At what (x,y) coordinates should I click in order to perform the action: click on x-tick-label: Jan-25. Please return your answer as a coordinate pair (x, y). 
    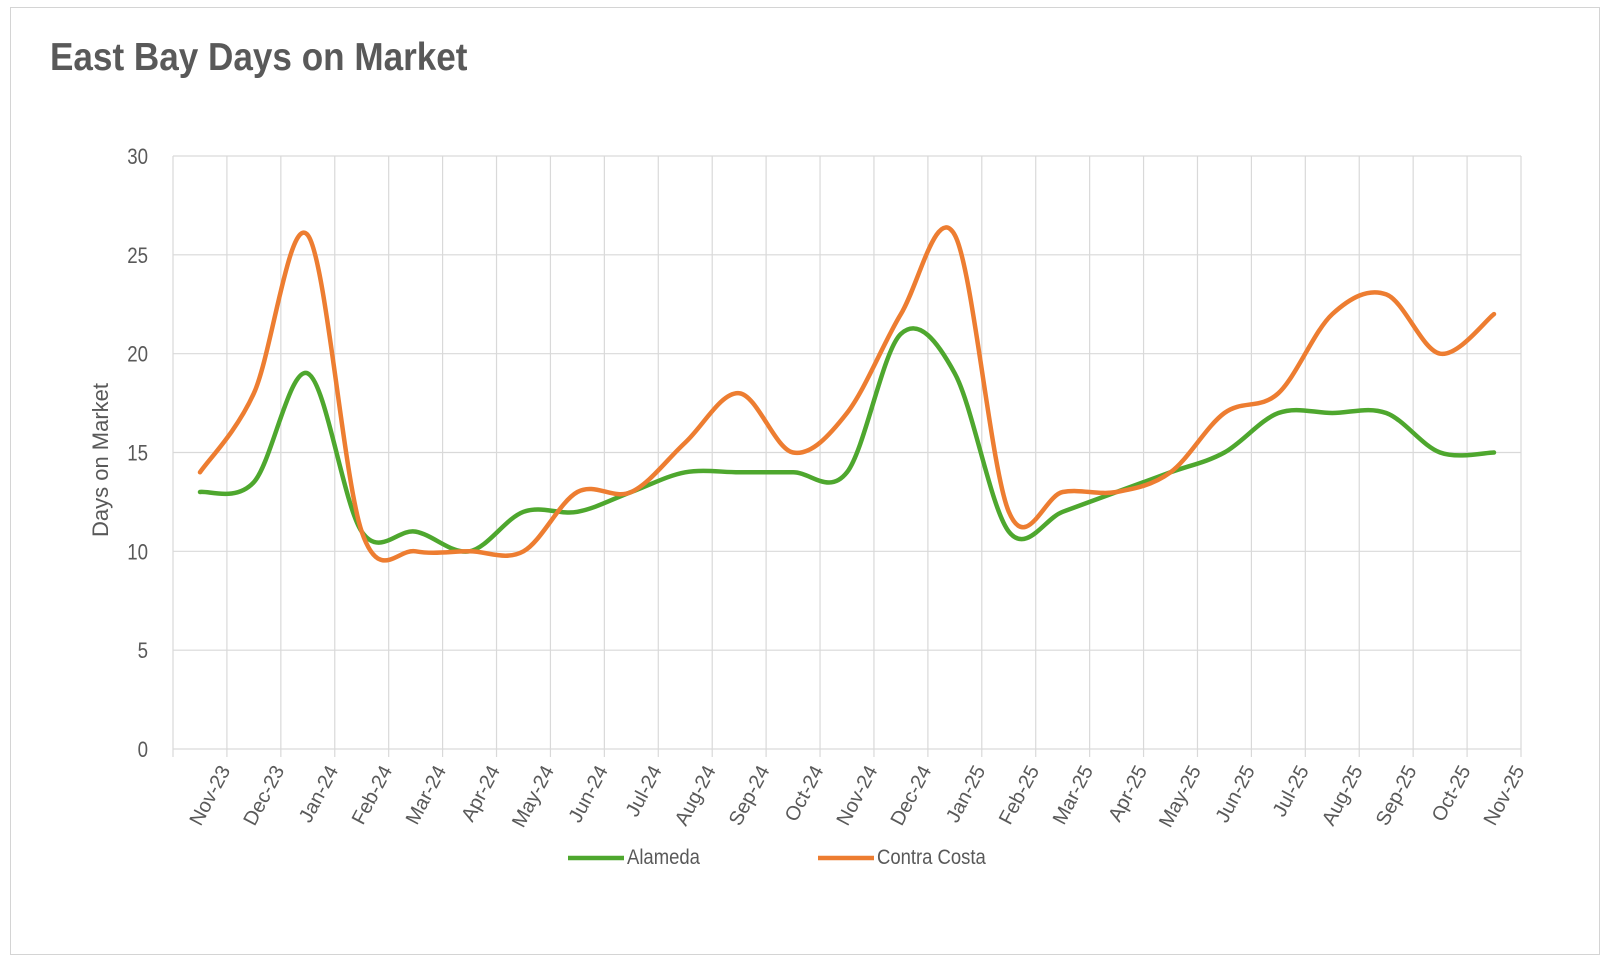
    Looking at the image, I should click on (966, 794).